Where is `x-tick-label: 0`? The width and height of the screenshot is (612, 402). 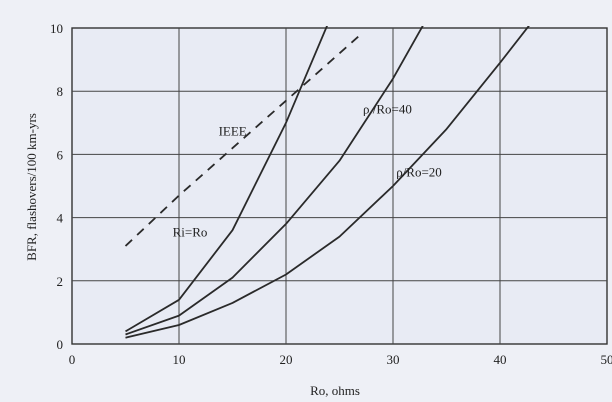
x-tick-label: 0 is located at coordinates (72, 359).